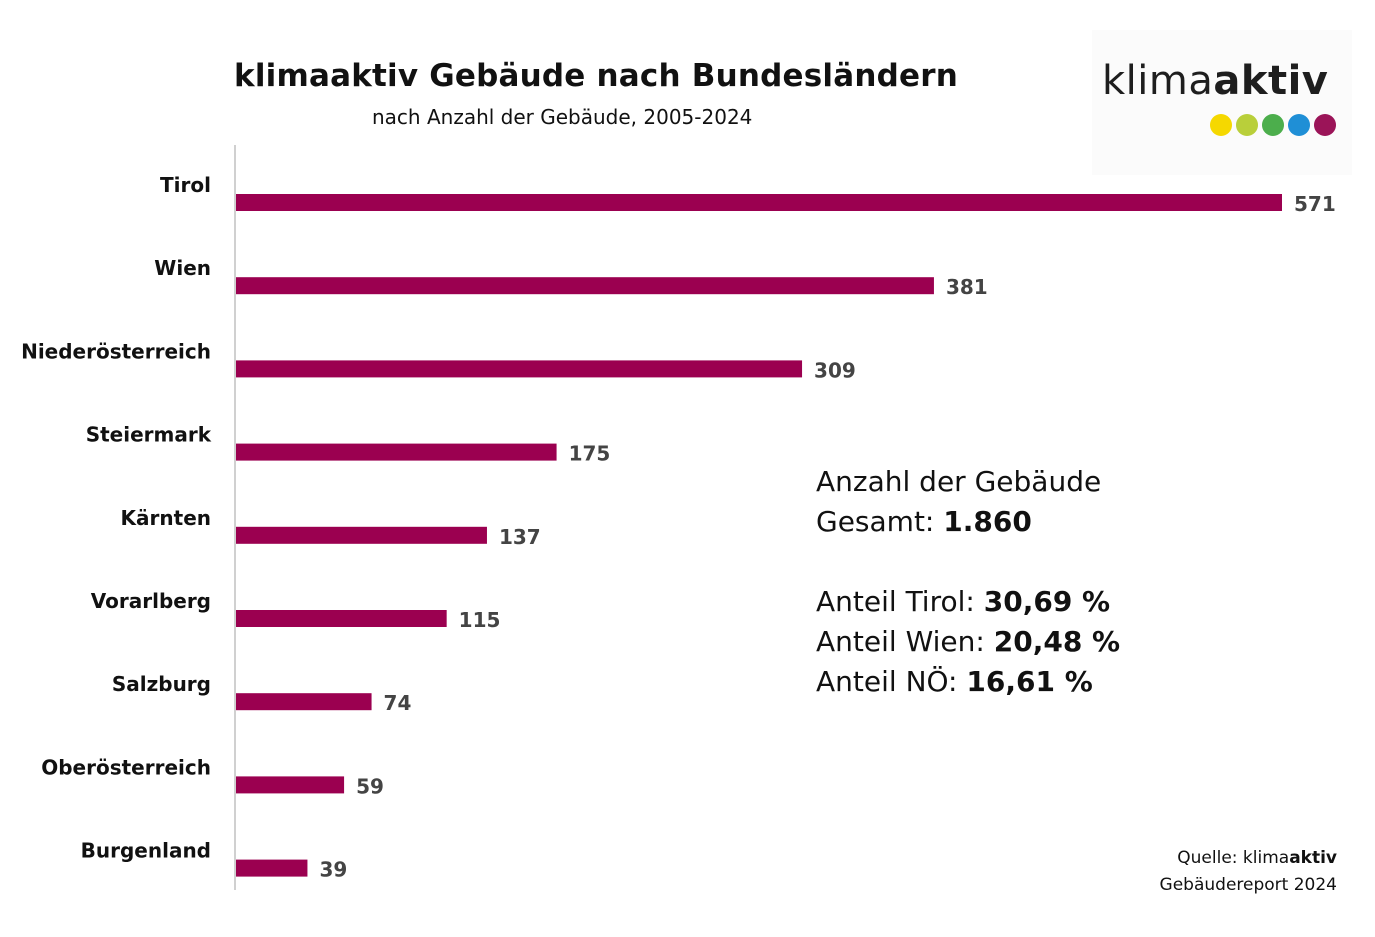 Image resolution: width=1375 pixels, height=937 pixels. I want to click on stats-total-label: Gesamt:, so click(880, 521).